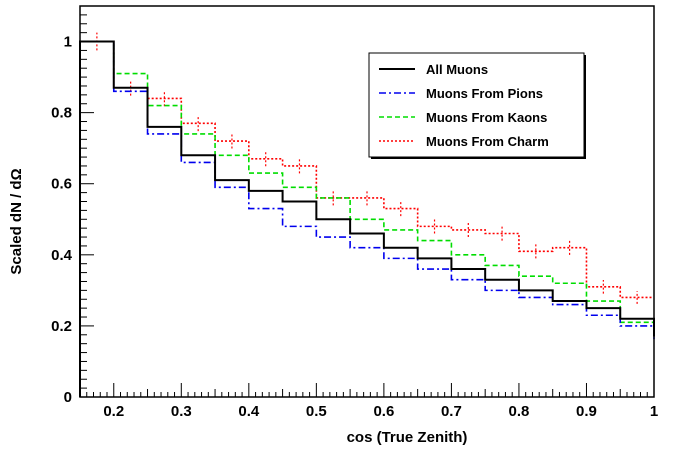 The height and width of the screenshot is (450, 677). I want to click on legend-box, so click(476, 105).